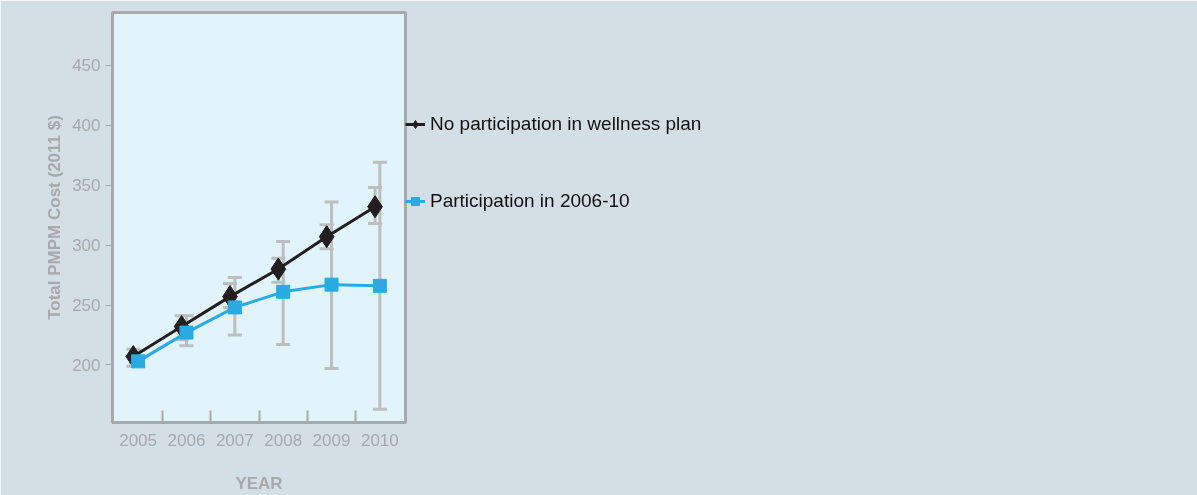 This screenshot has height=495, width=1197. What do you see at coordinates (186, 440) in the screenshot?
I see `x-tick-label: 2006` at bounding box center [186, 440].